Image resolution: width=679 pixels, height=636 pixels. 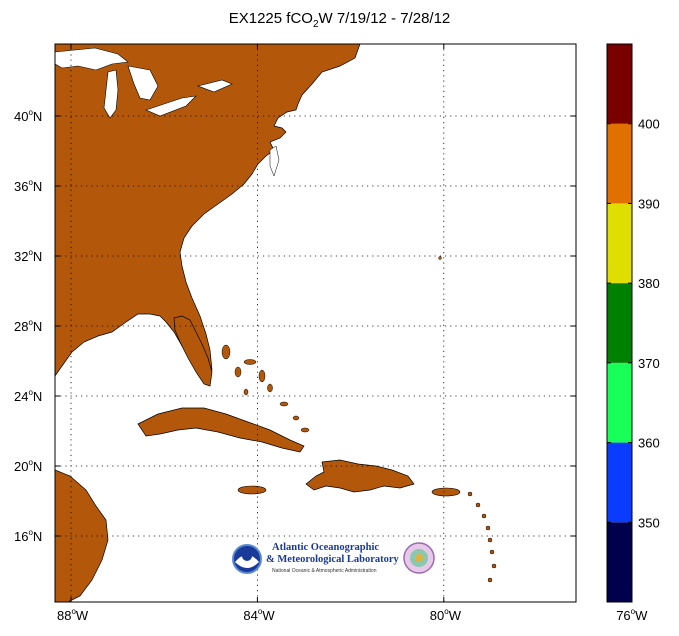 I want to click on lake-superior, so click(x=92, y=59).